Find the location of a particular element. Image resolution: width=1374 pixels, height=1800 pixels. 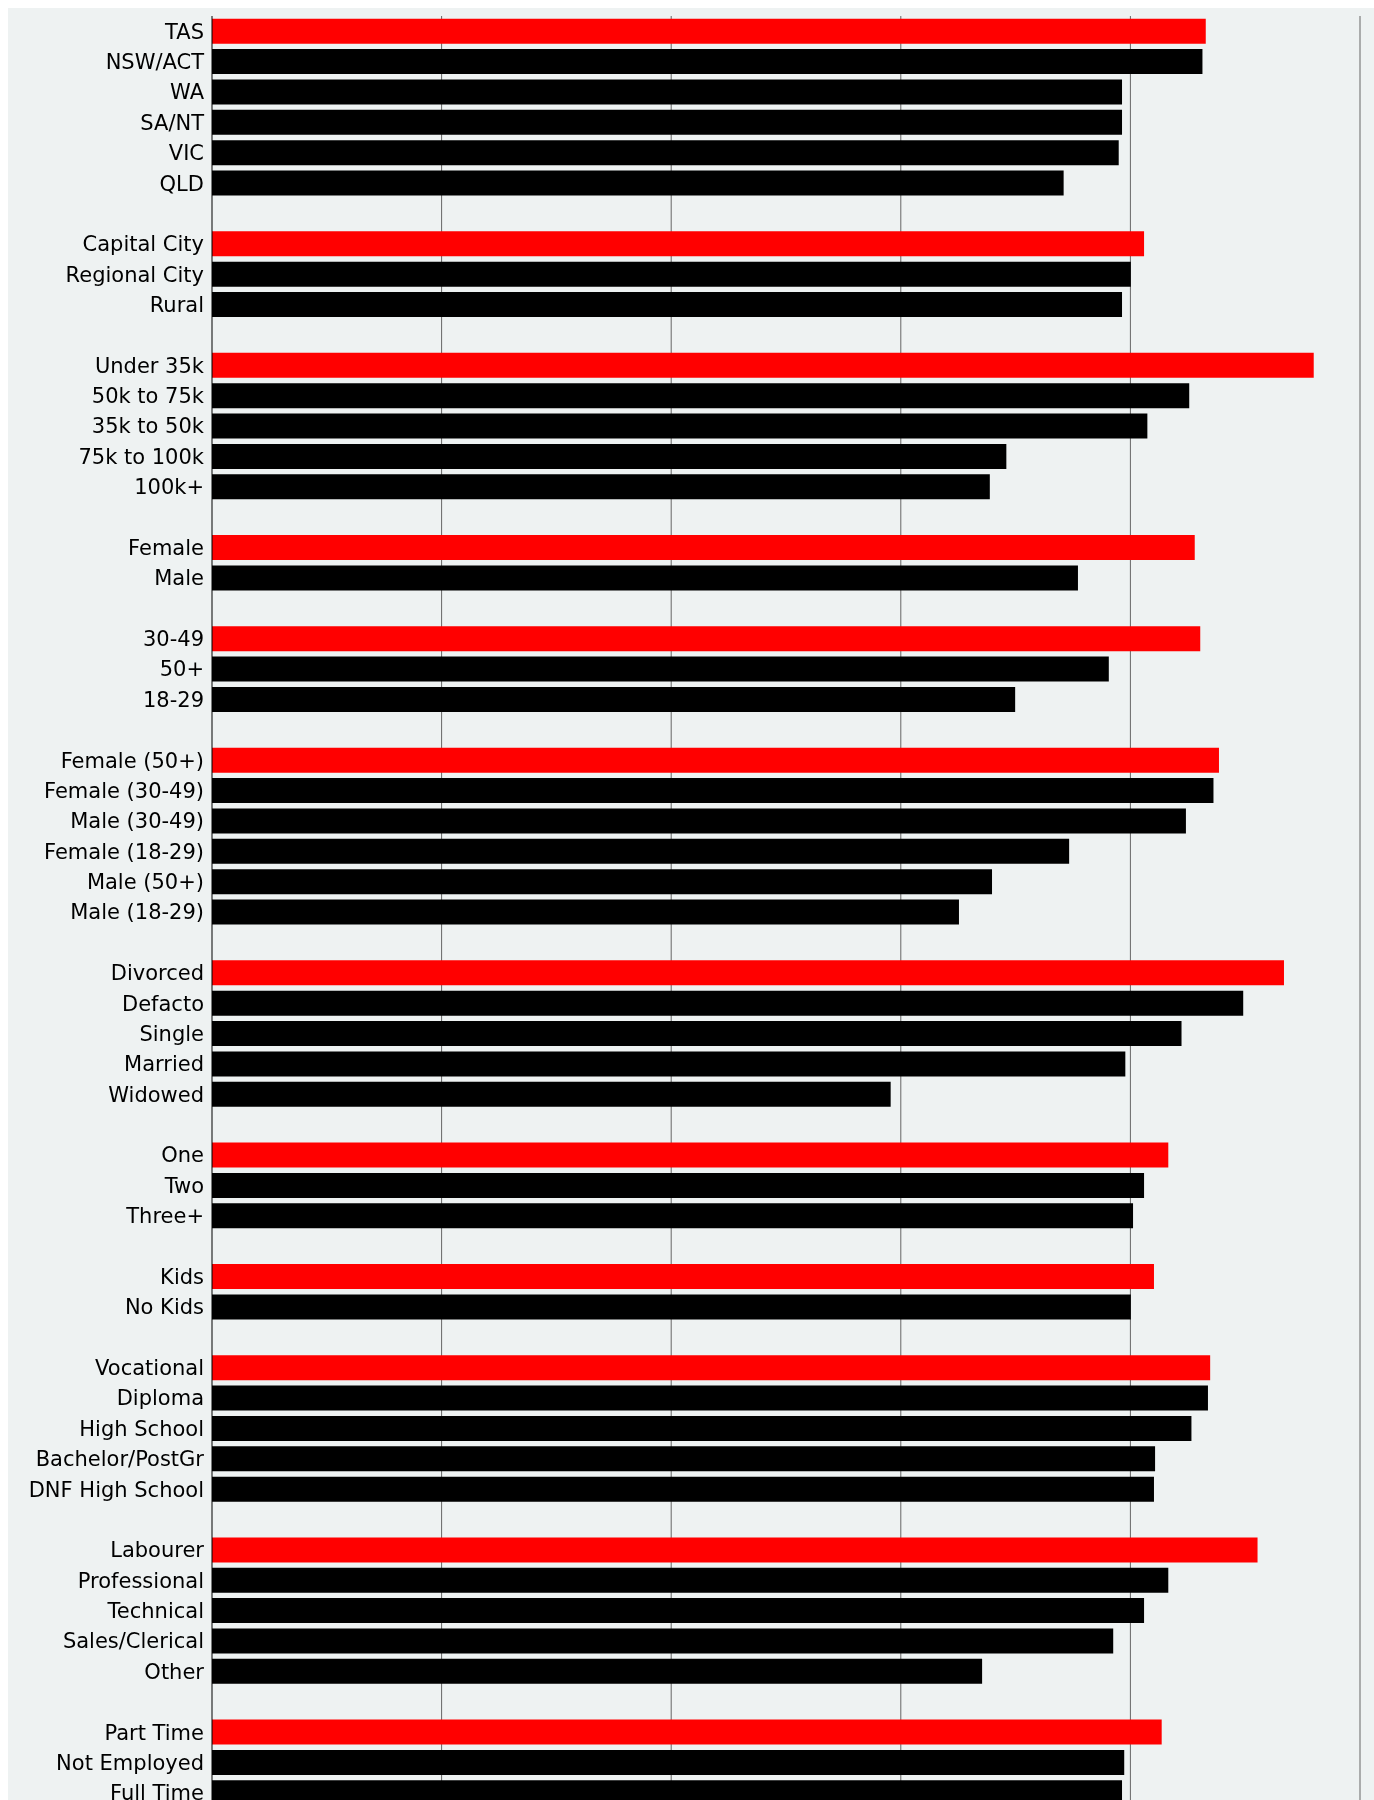

y-tick-label: 35k to 50k is located at coordinates (148, 426).